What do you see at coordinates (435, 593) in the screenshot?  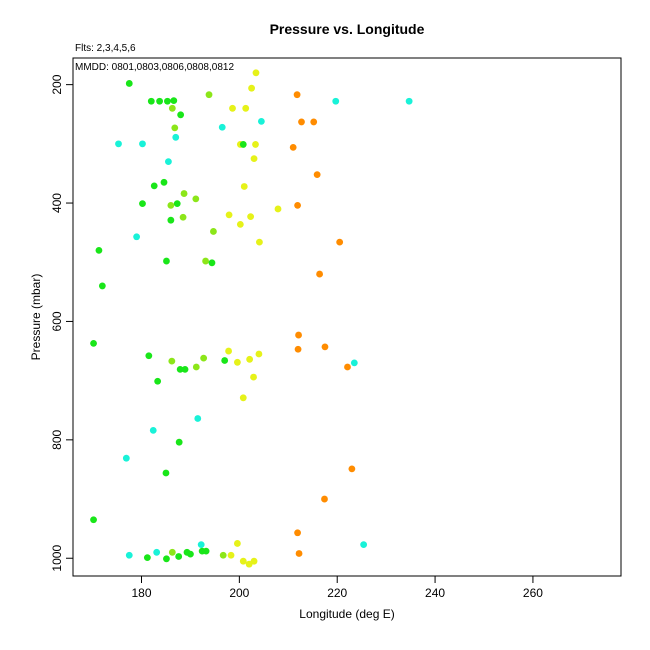 I see `x-tick-label: 240` at bounding box center [435, 593].